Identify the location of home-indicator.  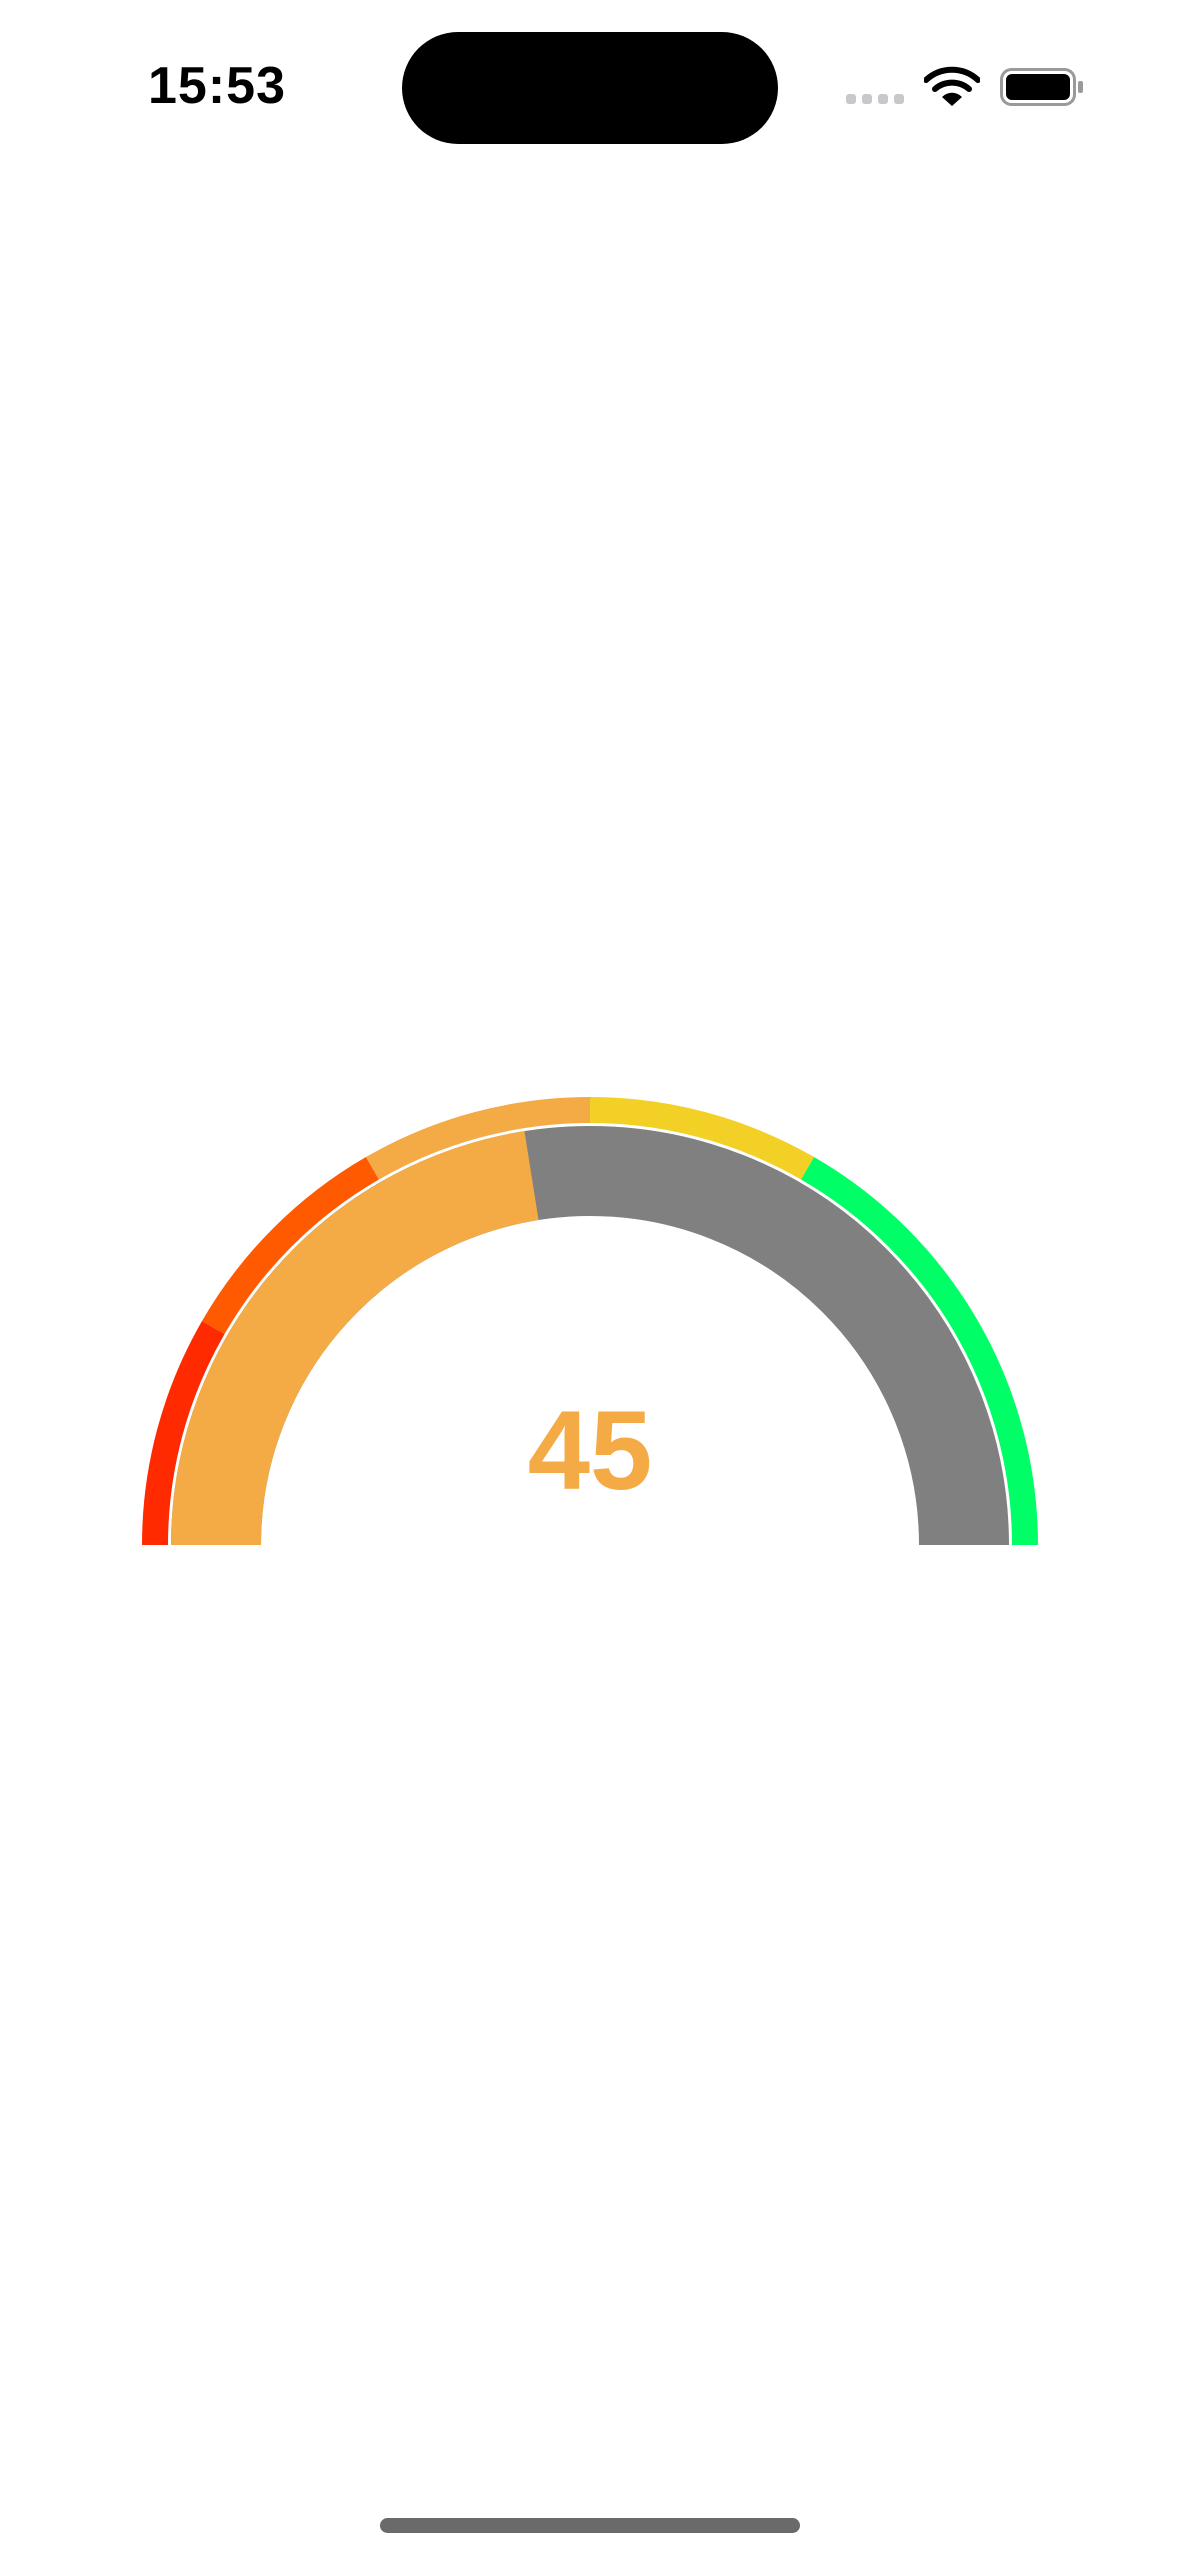
(590, 2525).